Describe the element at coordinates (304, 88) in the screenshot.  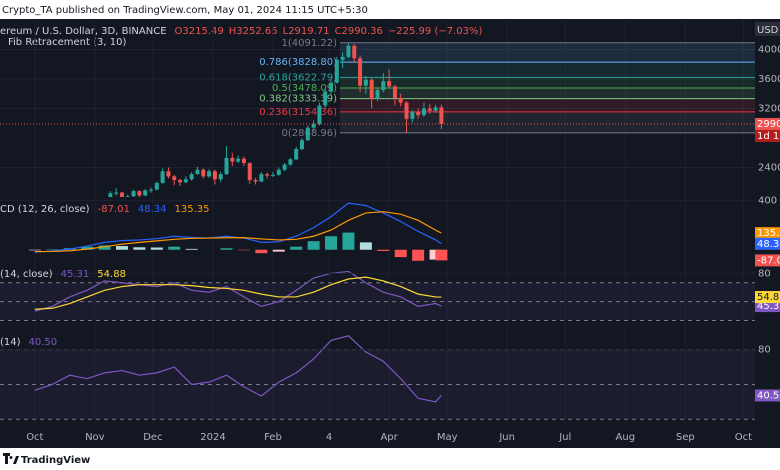
I see `fib-label: 0.5(3478.09)` at that location.